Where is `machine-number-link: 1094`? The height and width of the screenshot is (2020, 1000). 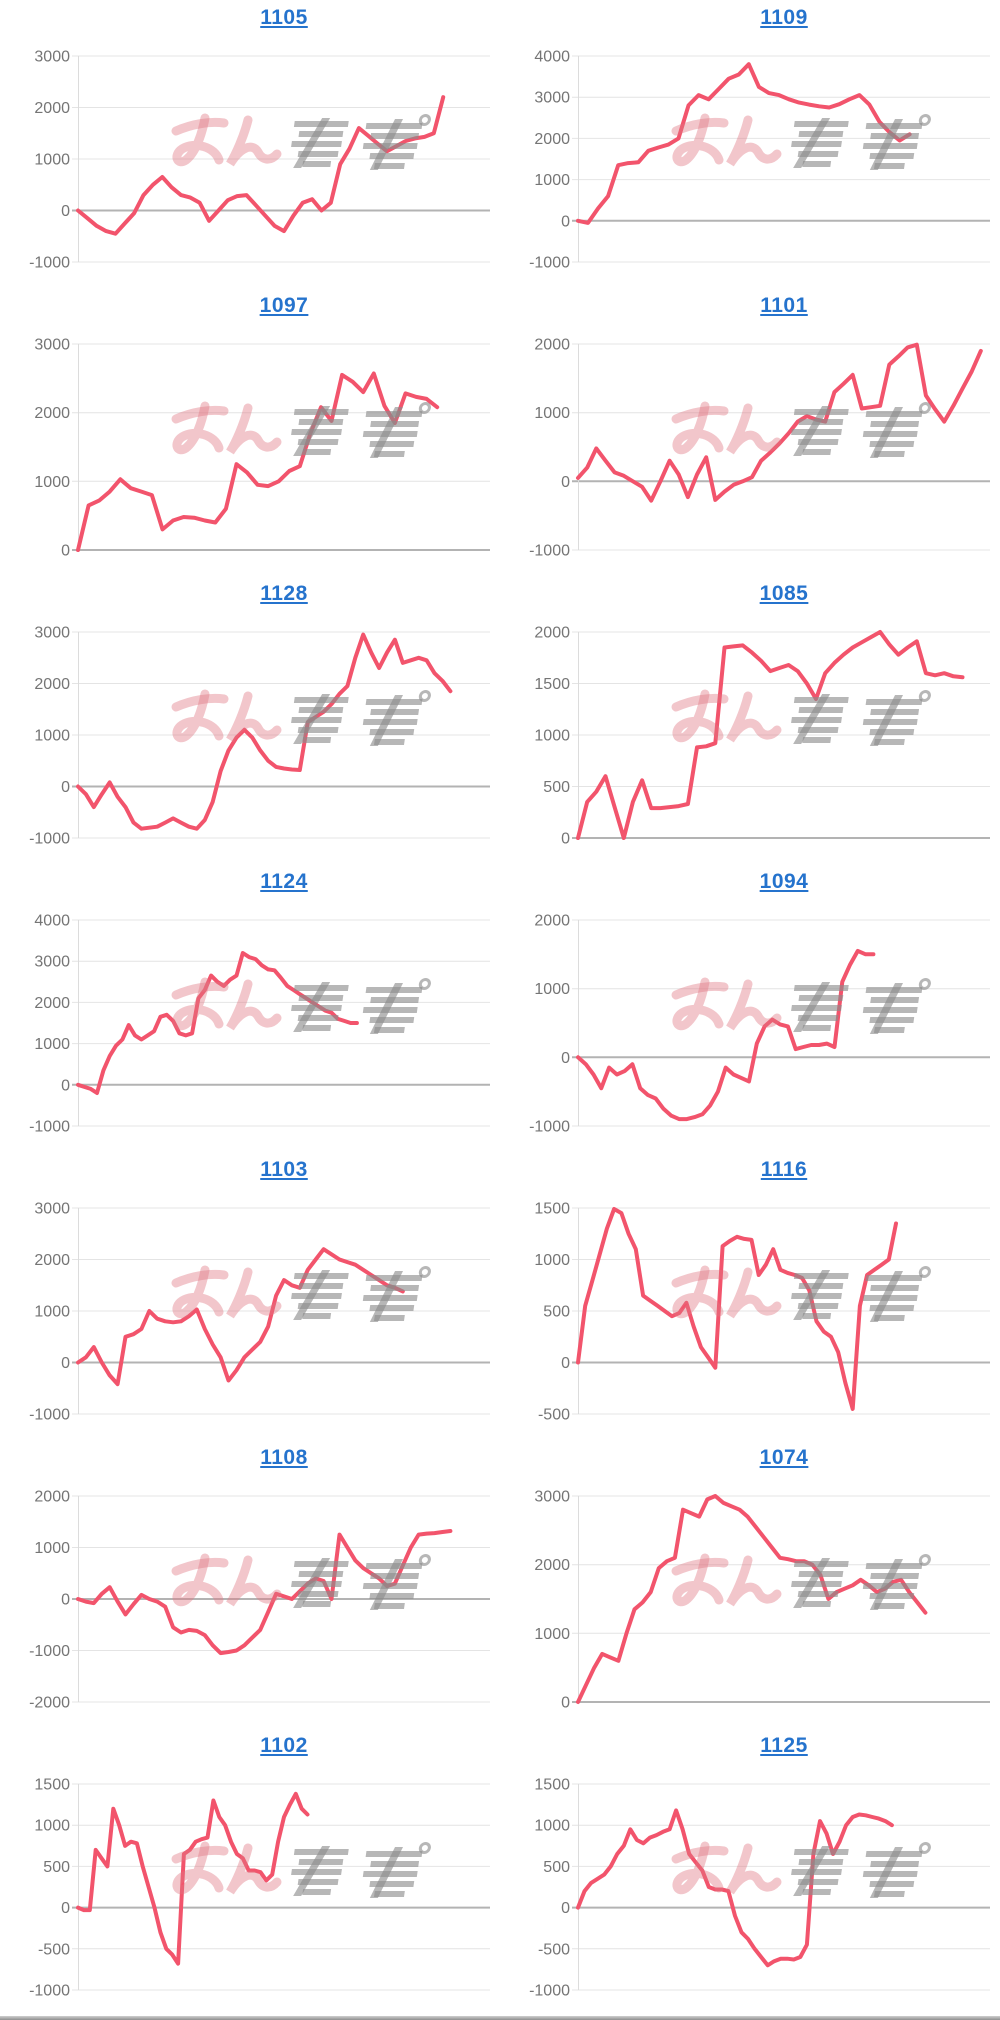 machine-number-link: 1094 is located at coordinates (784, 881).